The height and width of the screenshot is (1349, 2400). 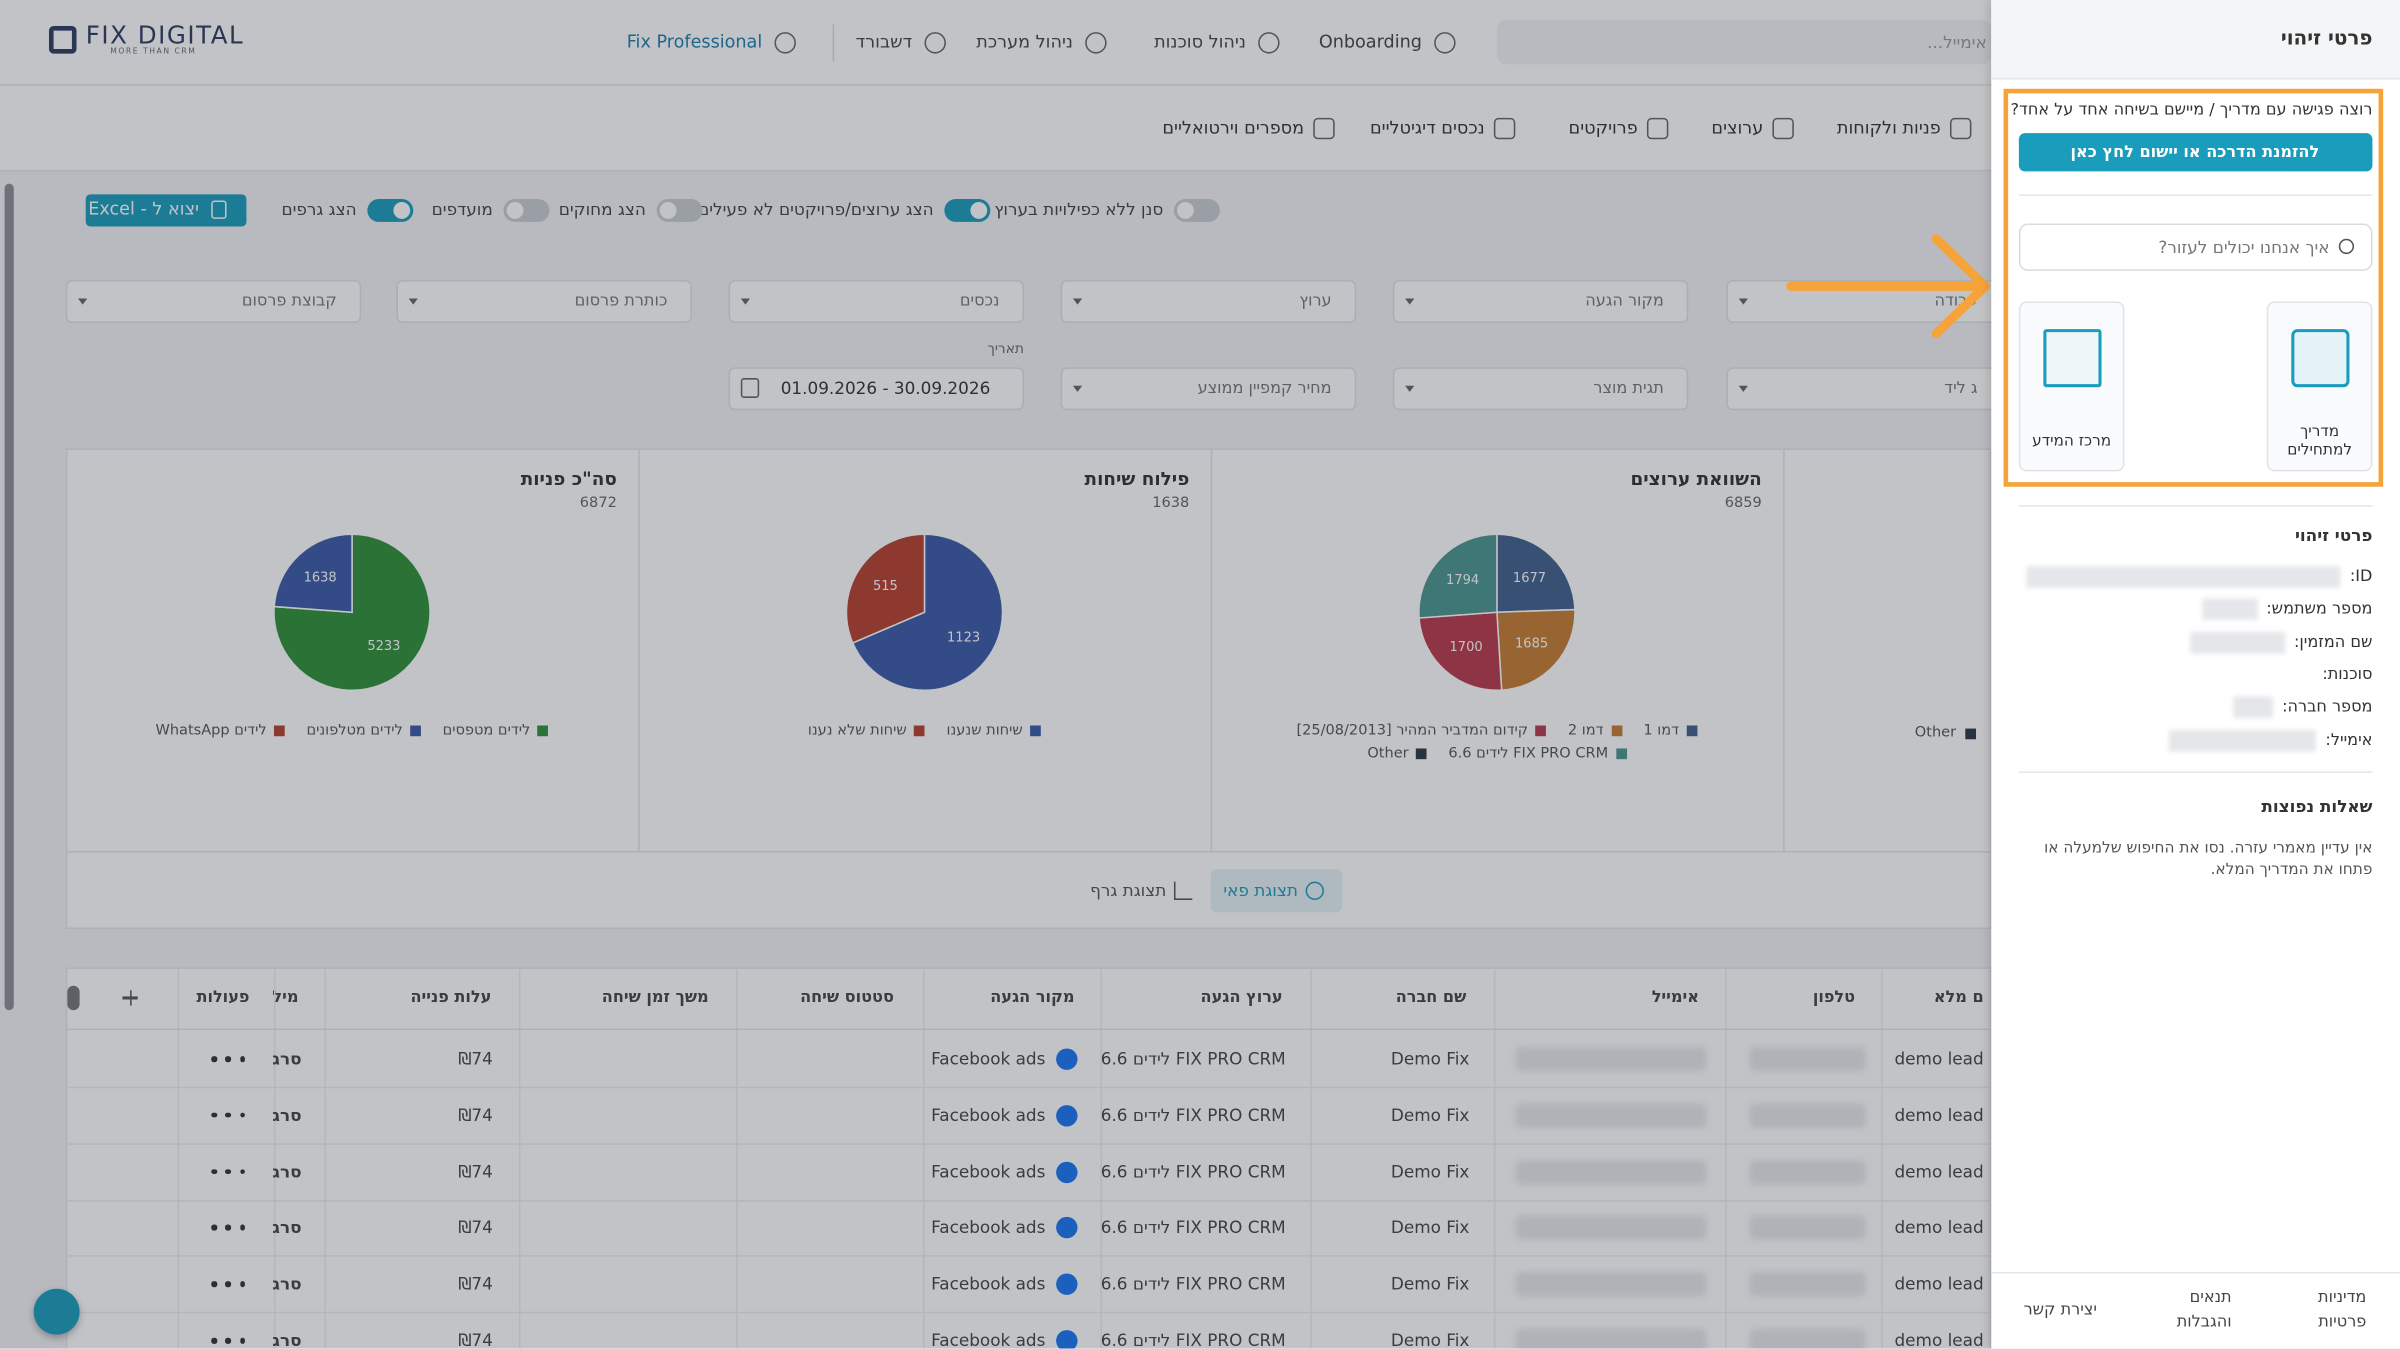 What do you see at coordinates (1193, 1284) in the screenshot?
I see `cell-channel: FIX PRO CRM לידים 6.6` at bounding box center [1193, 1284].